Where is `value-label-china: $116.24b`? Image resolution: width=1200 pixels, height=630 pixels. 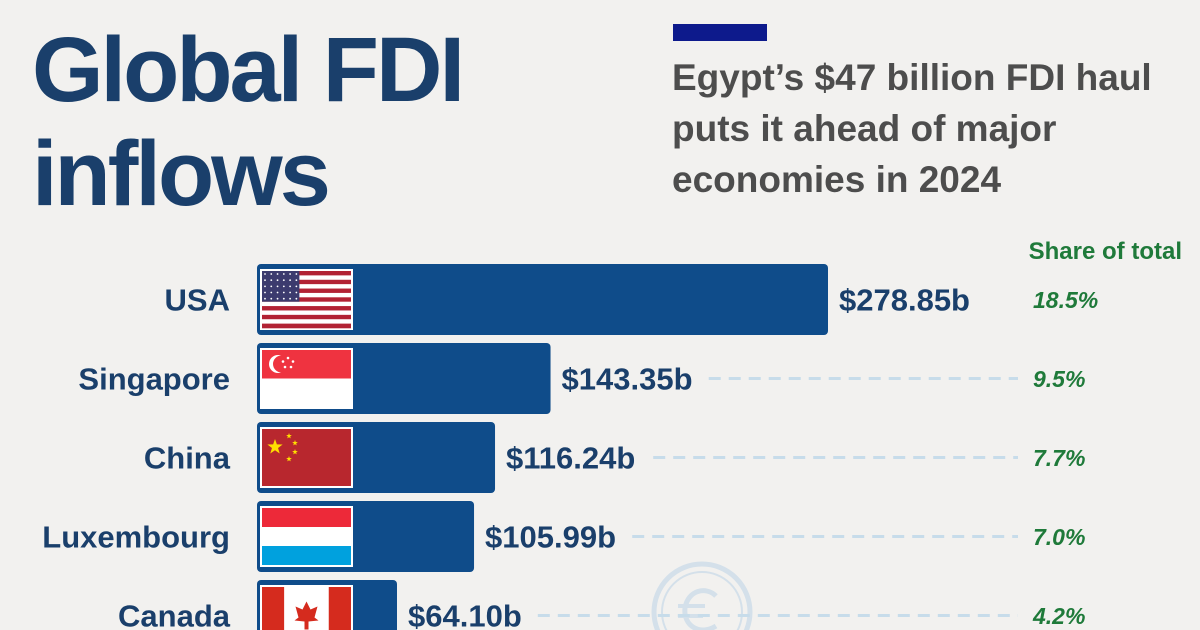 value-label-china: $116.24b is located at coordinates (570, 458).